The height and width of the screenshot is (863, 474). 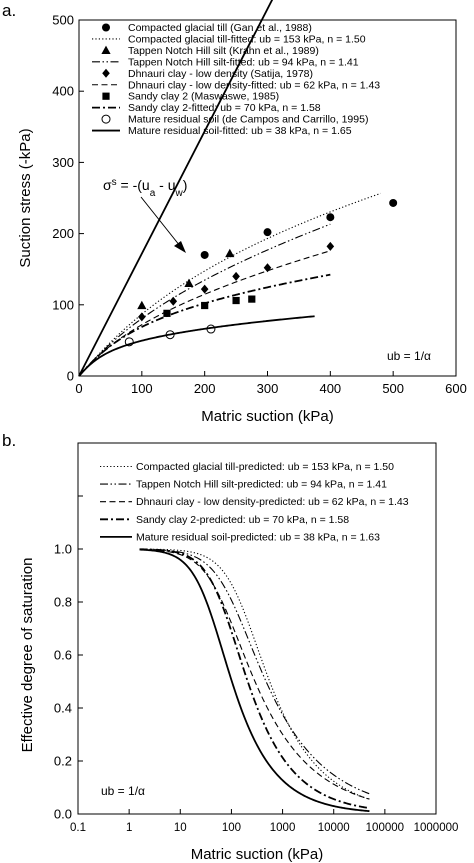 What do you see at coordinates (142, 388) in the screenshot?
I see `x-tick-label-a: 100` at bounding box center [142, 388].